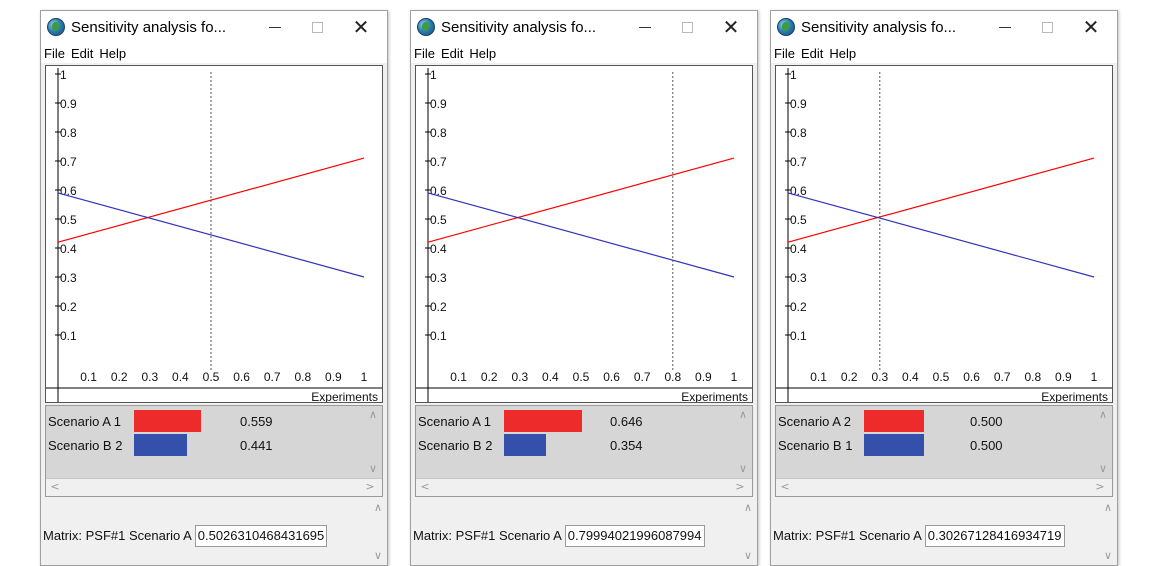 The image size is (1159, 566). I want to click on result-row: Scenario B 2 0.441, so click(198, 445).